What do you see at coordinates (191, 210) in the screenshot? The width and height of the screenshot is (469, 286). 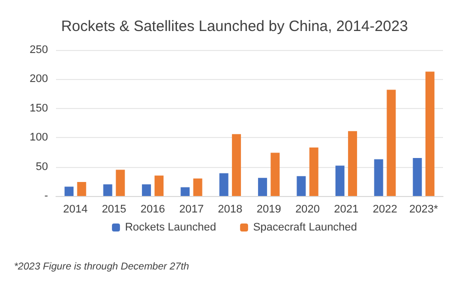 I see `x-tick-label: 2017` at bounding box center [191, 210].